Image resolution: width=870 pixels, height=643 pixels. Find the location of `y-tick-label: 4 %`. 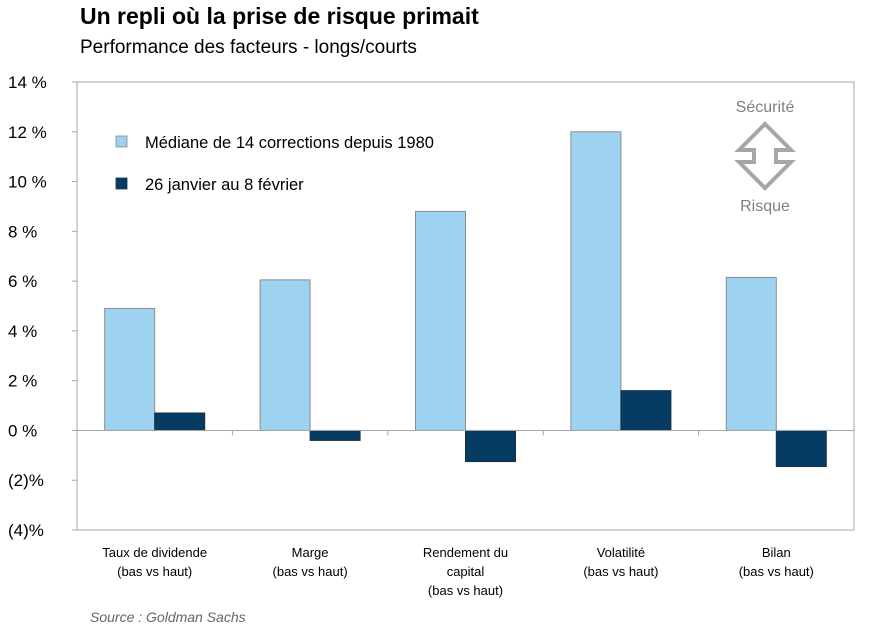

y-tick-label: 4 % is located at coordinates (22, 331).